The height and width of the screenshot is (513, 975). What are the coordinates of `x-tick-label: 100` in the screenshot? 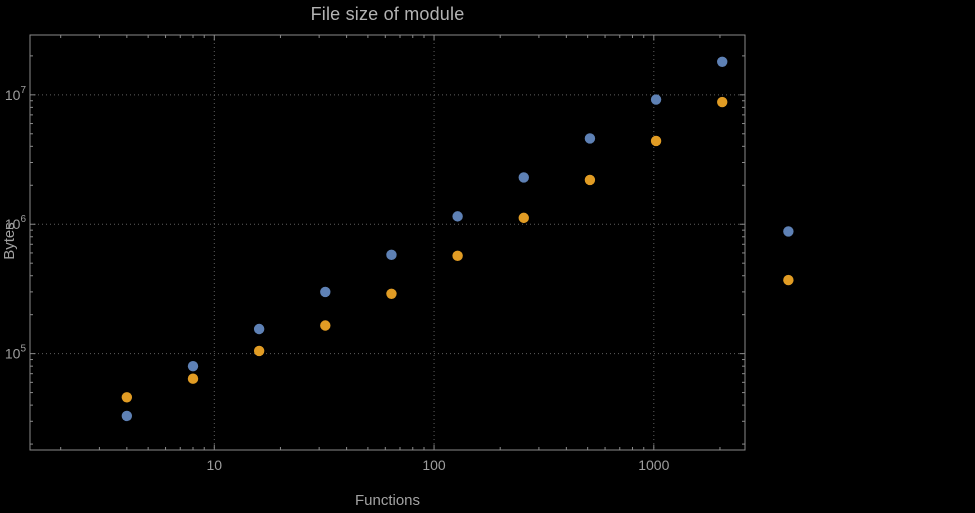 It's located at (434, 465).